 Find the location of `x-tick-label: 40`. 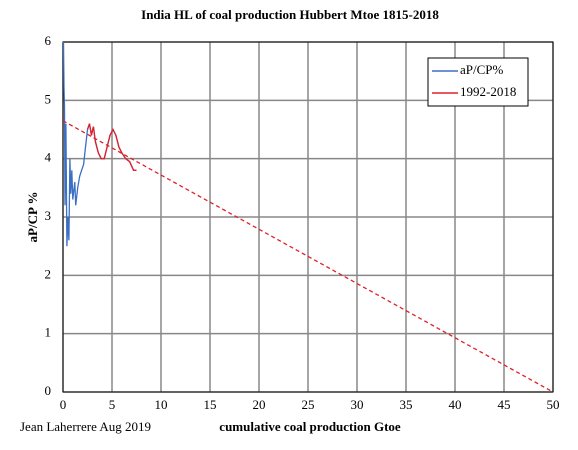

x-tick-label: 40 is located at coordinates (455, 404).